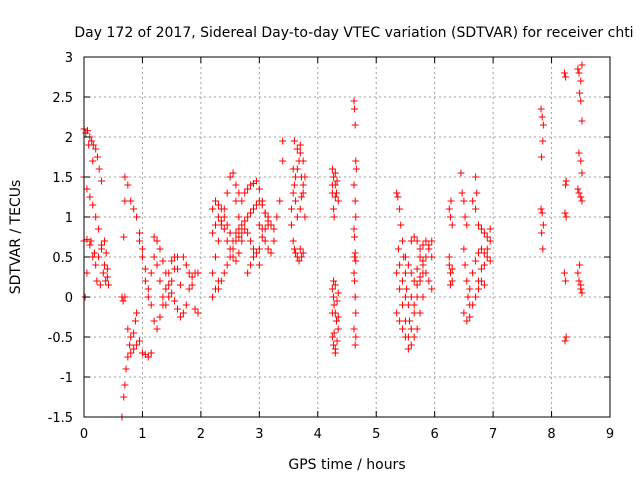 The height and width of the screenshot is (480, 640). What do you see at coordinates (62, 98) in the screenshot?
I see `y-tick-label: 2.5` at bounding box center [62, 98].